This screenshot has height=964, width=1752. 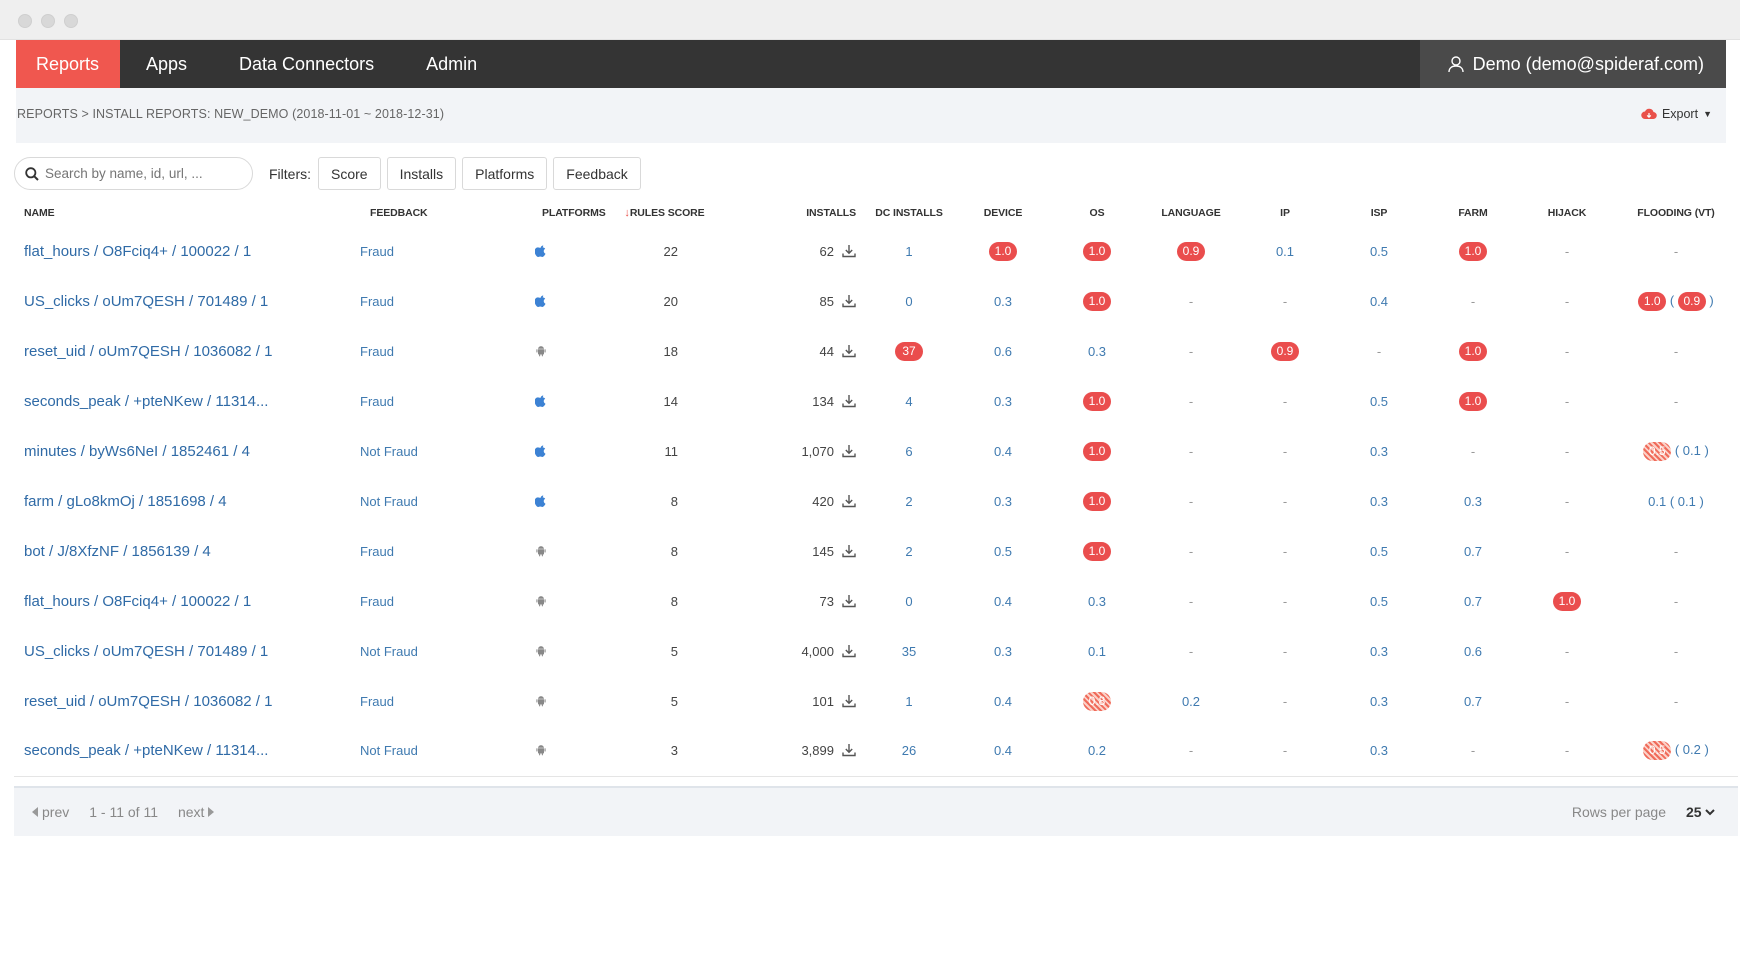 I want to click on row-hijack: 1.0, so click(x=1567, y=601).